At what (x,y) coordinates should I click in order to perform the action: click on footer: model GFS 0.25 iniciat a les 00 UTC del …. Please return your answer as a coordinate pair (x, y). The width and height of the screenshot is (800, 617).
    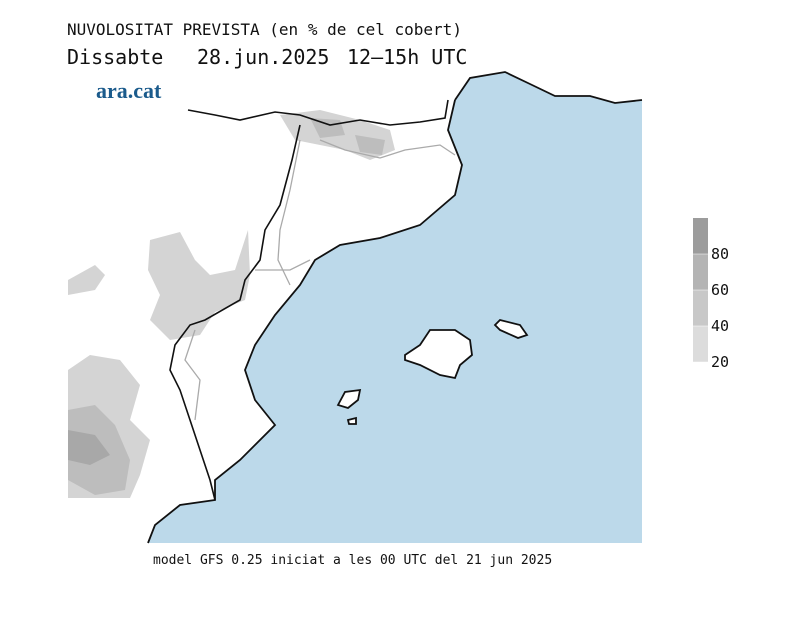
    Looking at the image, I should click on (352, 560).